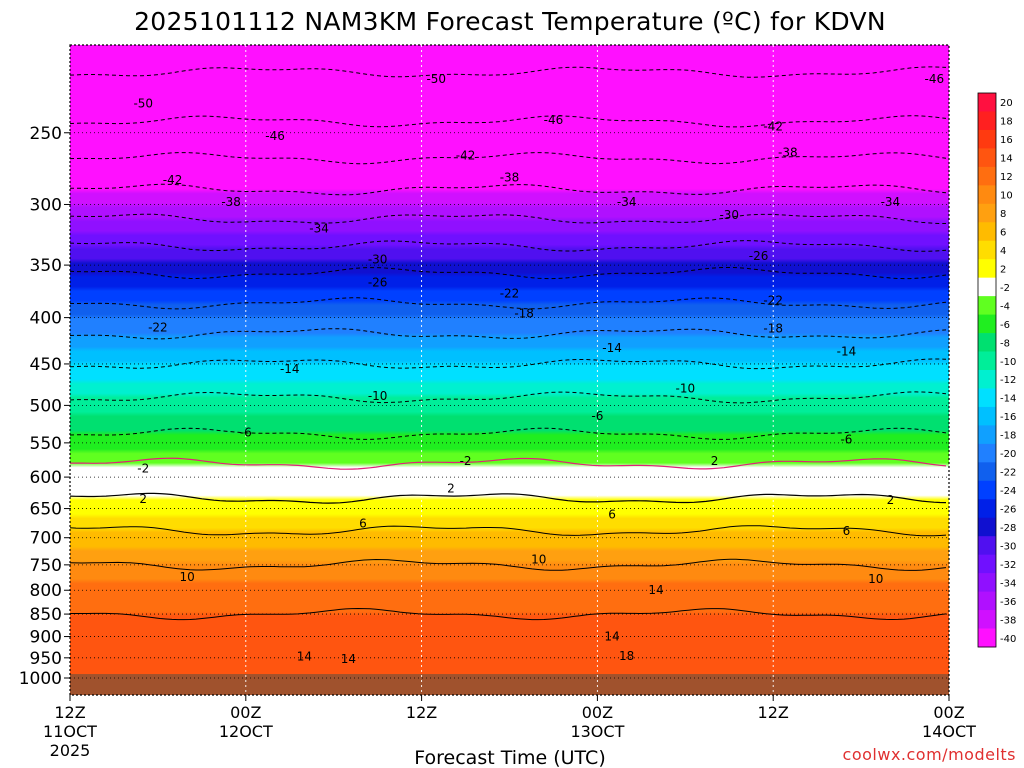 The height and width of the screenshot is (768, 1024). What do you see at coordinates (1008, 639) in the screenshot?
I see `colorbar-label: -40` at bounding box center [1008, 639].